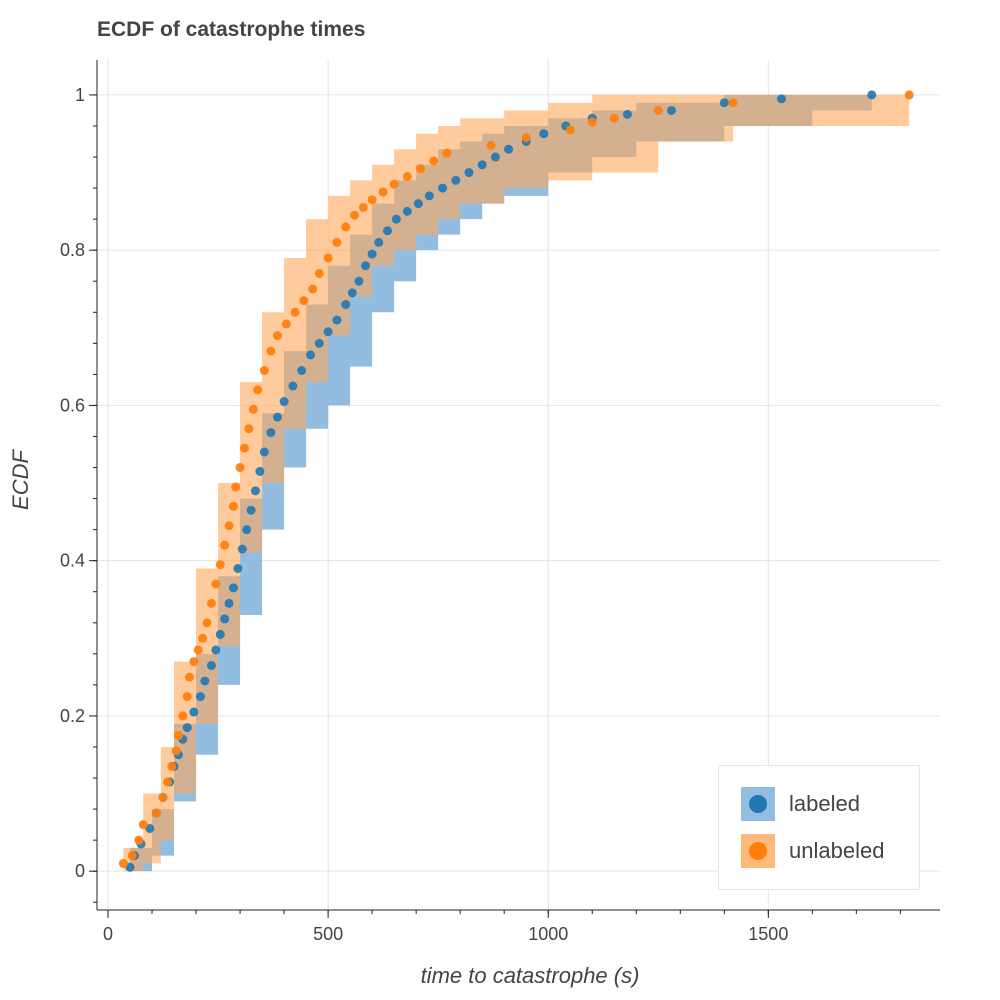 This screenshot has width=1000, height=1000. What do you see at coordinates (80, 95) in the screenshot?
I see `y-tick-label: 1` at bounding box center [80, 95].